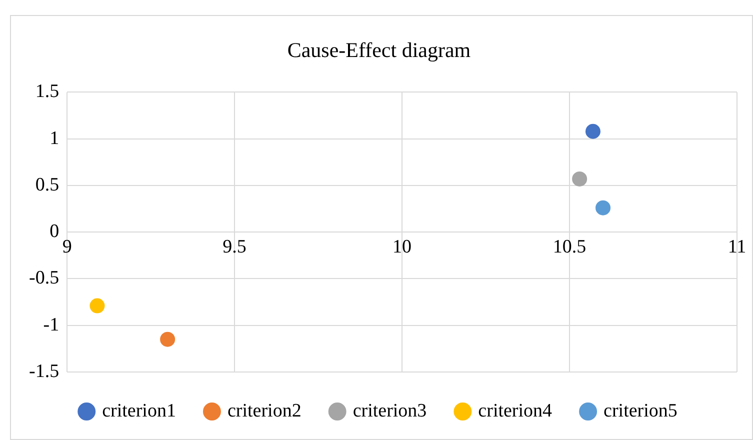  I want to click on y-tick-label: 0, so click(55, 231).